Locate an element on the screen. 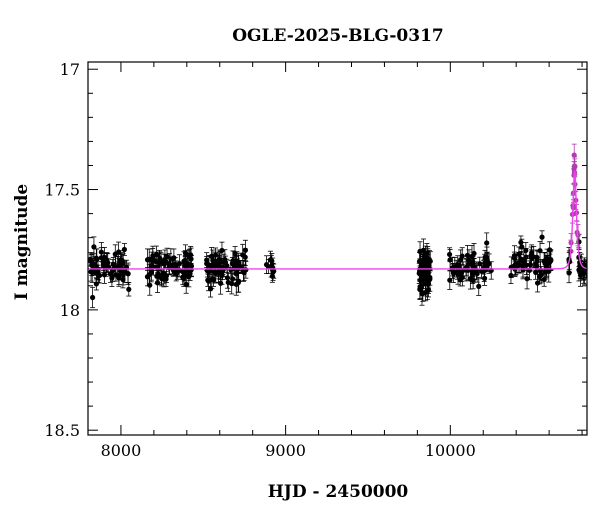 The height and width of the screenshot is (512, 600). x-tick-label: 8000 is located at coordinates (121, 450).